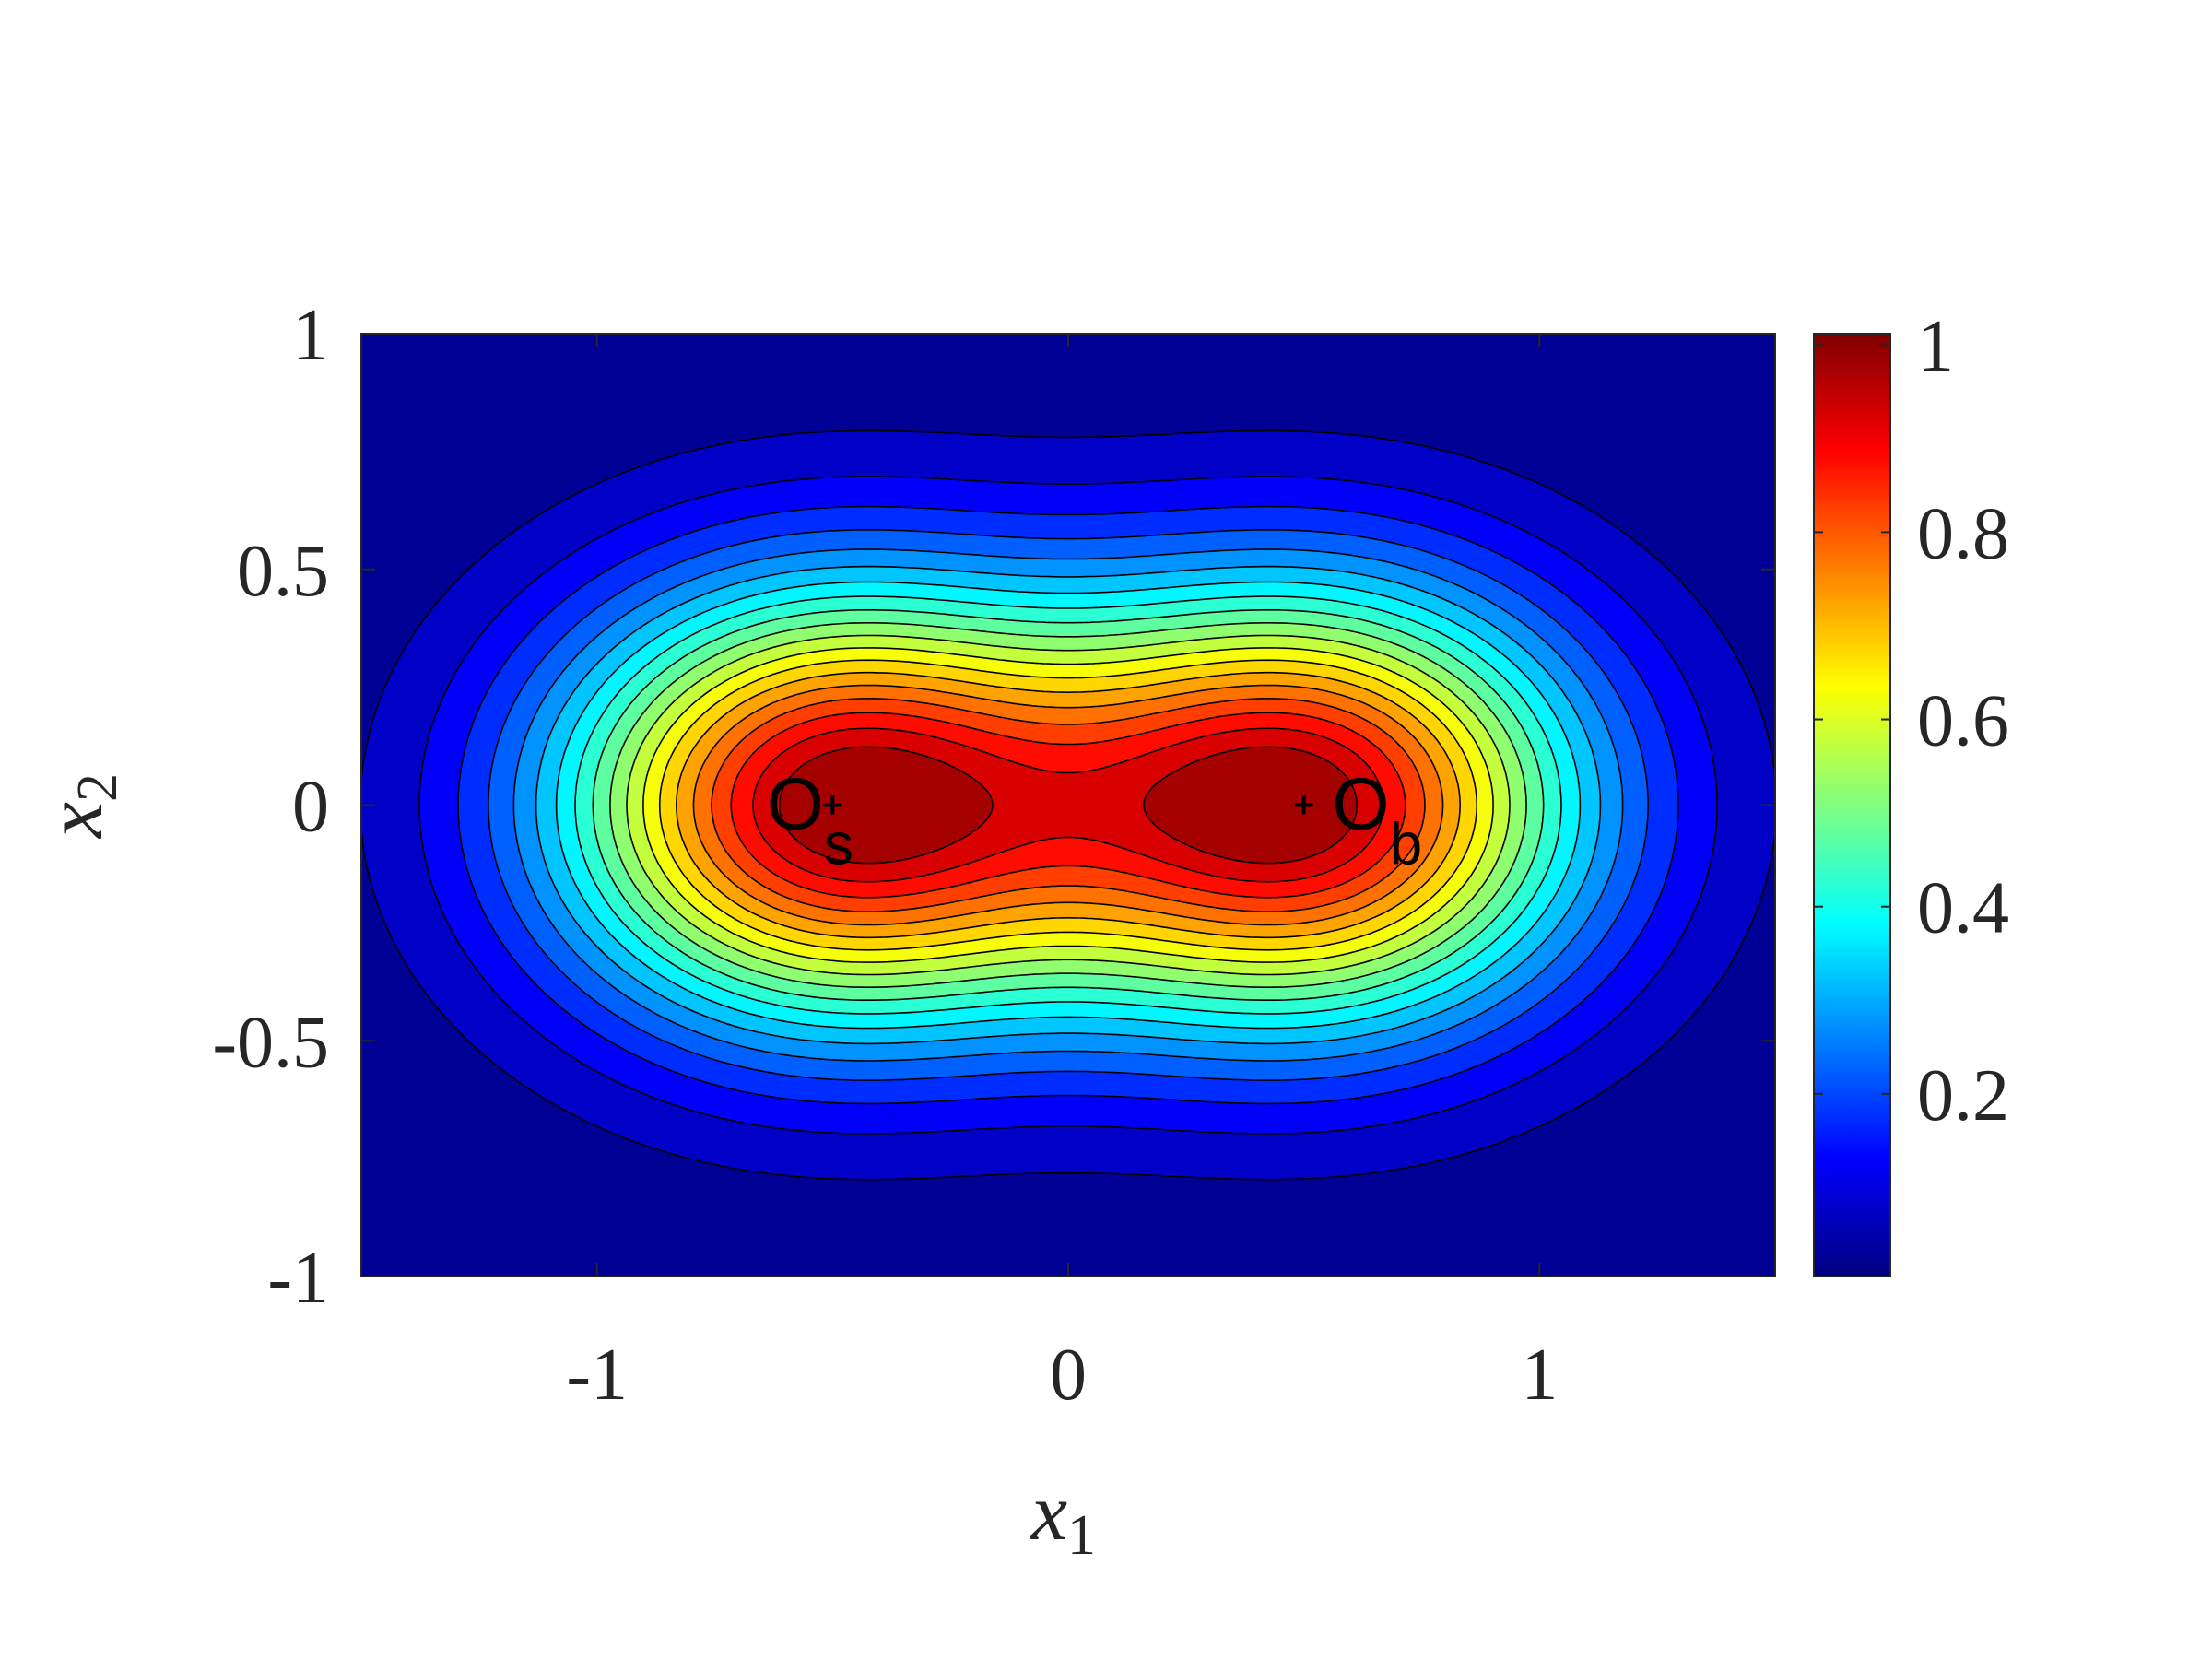  What do you see at coordinates (270, 1042) in the screenshot?
I see `y-tick-label: -0.5` at bounding box center [270, 1042].